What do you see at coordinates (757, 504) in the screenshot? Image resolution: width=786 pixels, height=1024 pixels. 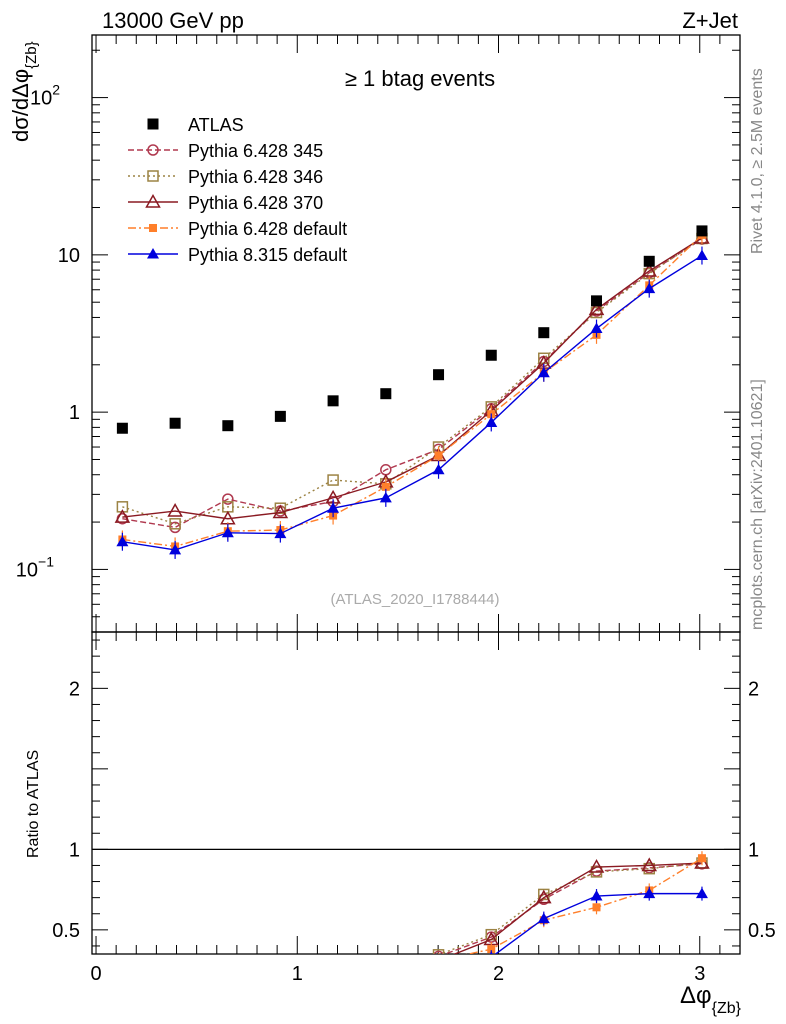 I see `side-label-mcplots: mcplots.cern.ch [arXiv:2401.10621]` at bounding box center [757, 504].